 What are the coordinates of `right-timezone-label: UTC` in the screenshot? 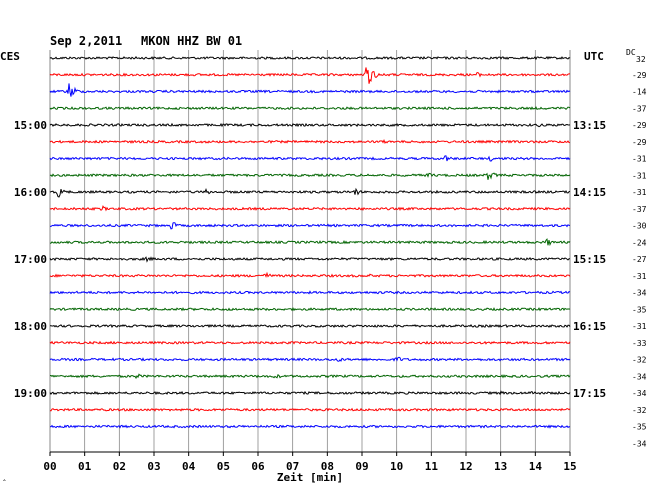 It's located at (594, 56).